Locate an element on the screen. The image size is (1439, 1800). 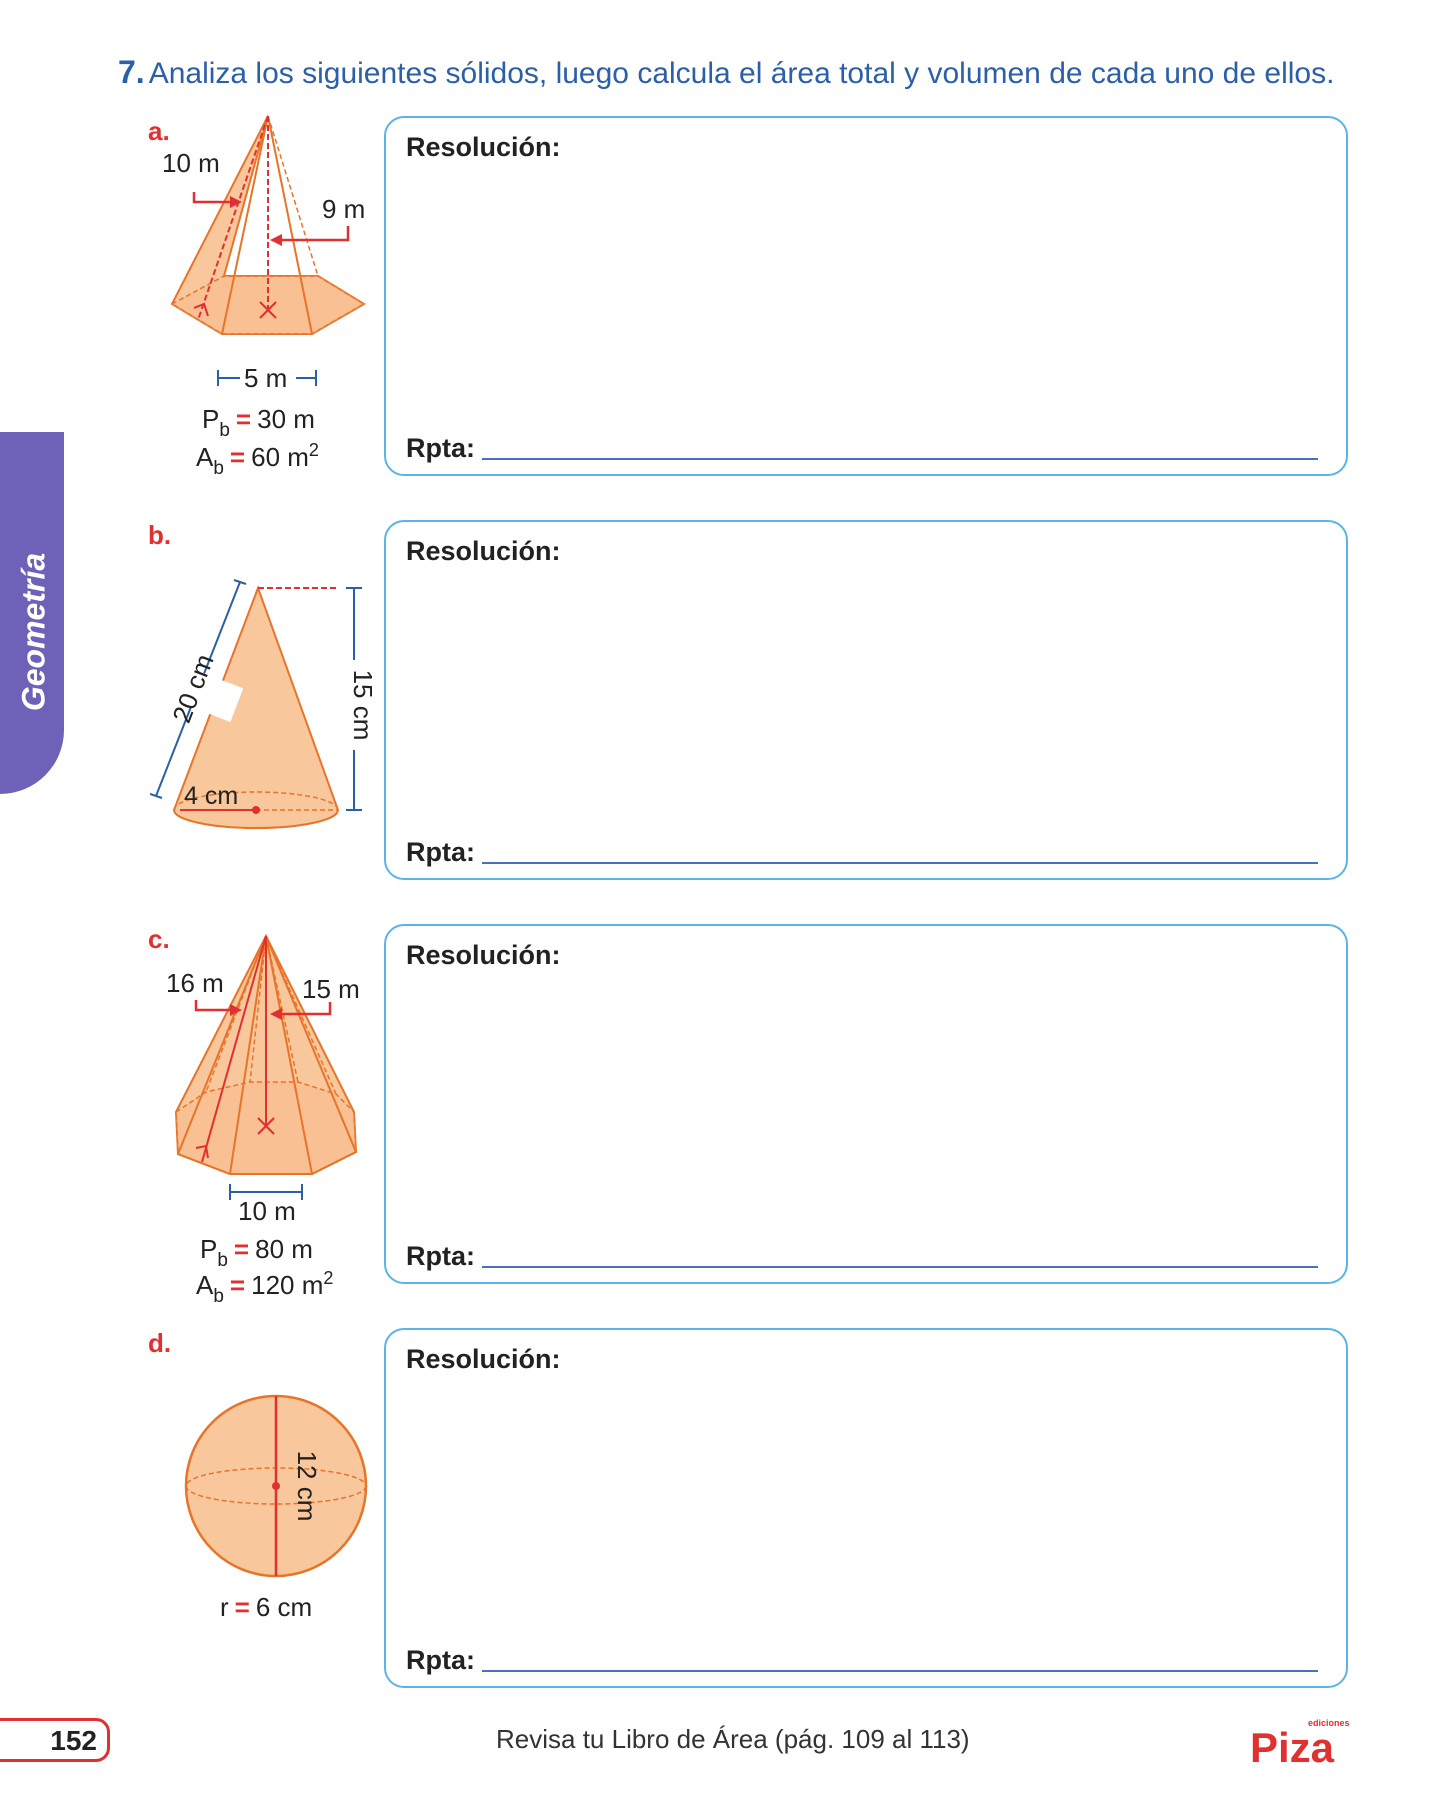
logo-tag: ediciones is located at coordinates (1329, 1723).